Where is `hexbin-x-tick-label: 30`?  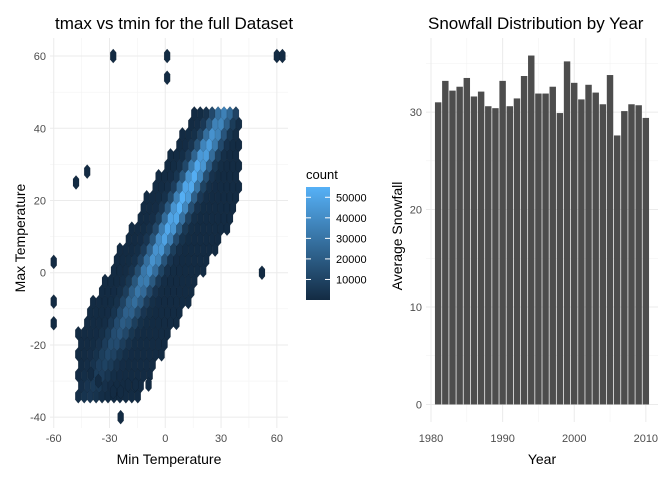 hexbin-x-tick-label: 30 is located at coordinates (221, 439).